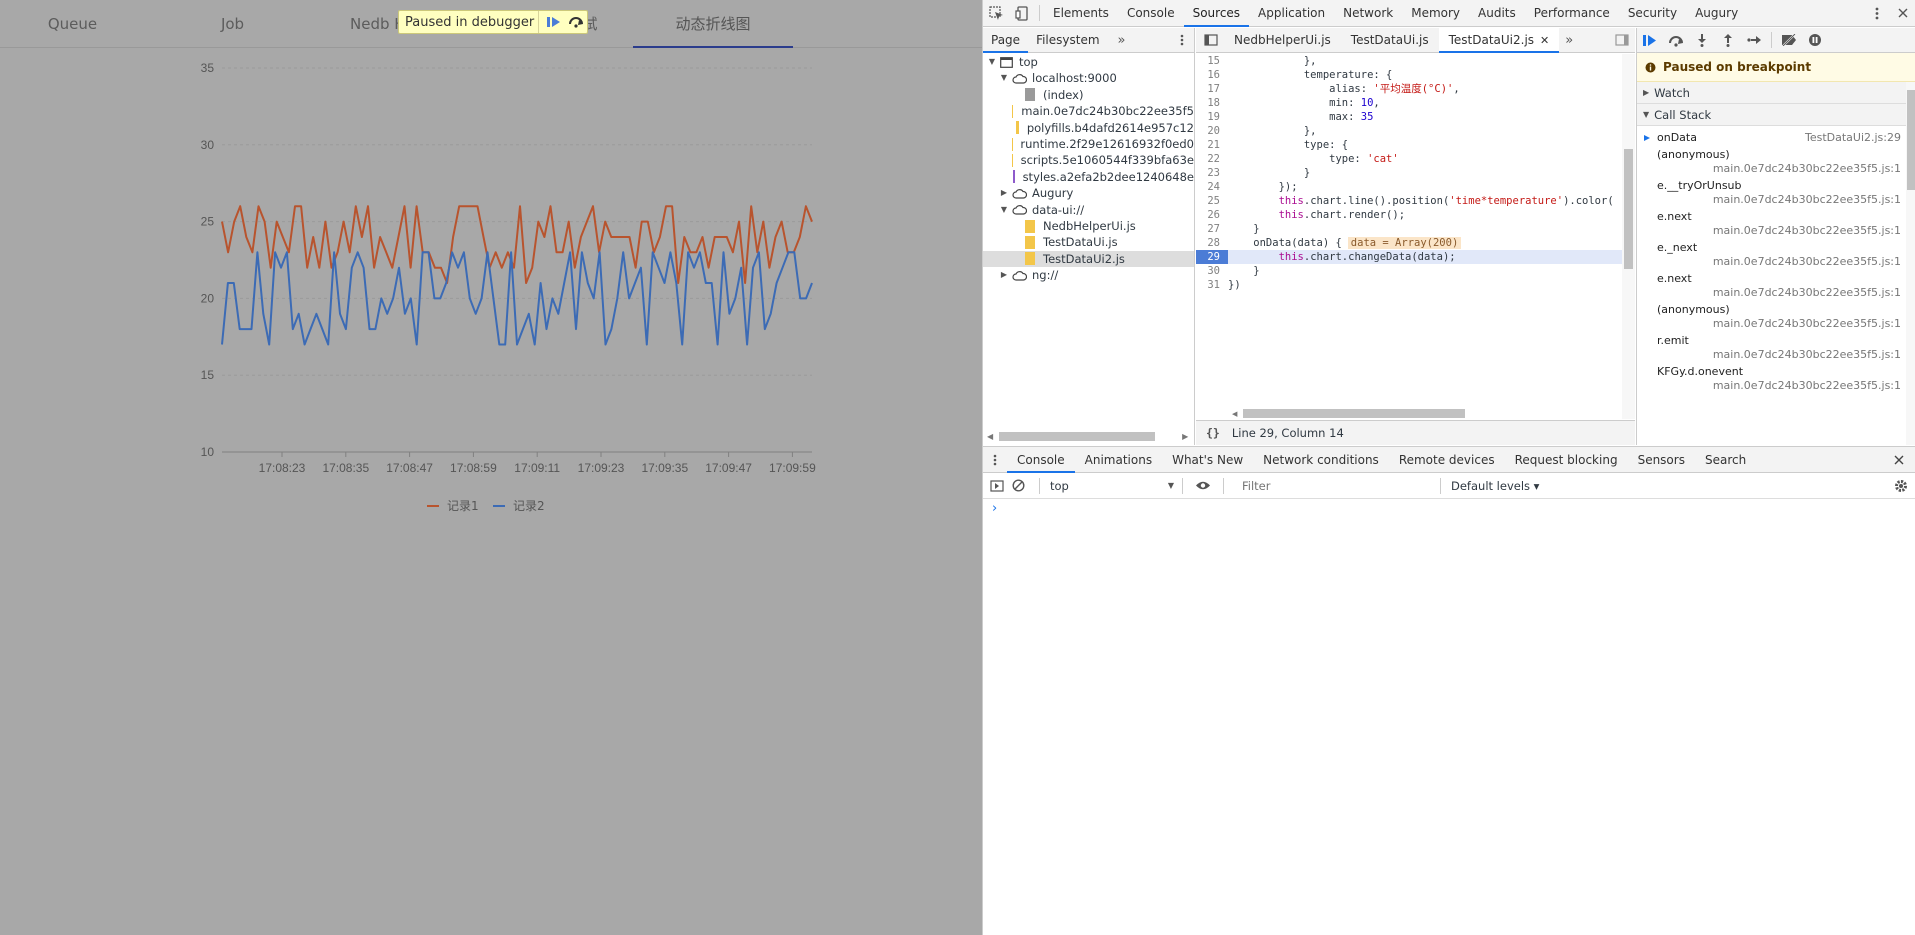 Image resolution: width=1915 pixels, height=935 pixels. I want to click on code-hscrollbar: ◀, so click(1409, 413).